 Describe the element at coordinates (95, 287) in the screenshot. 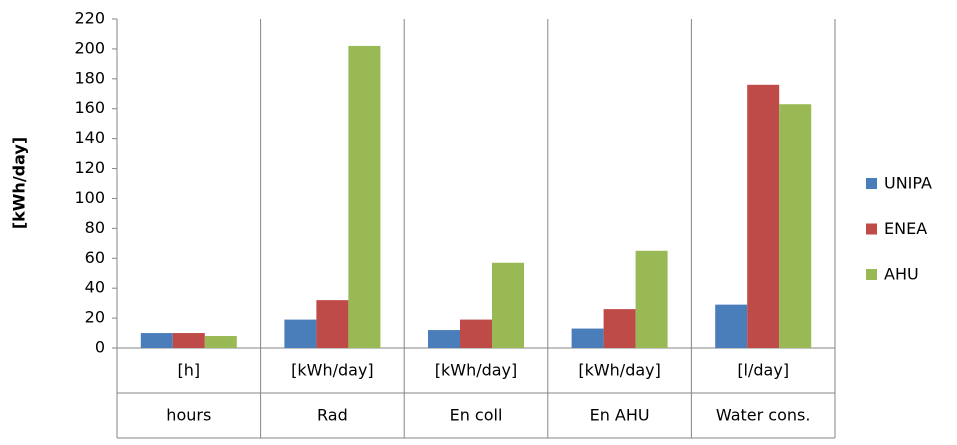

I see `y-tick-label: 40` at that location.